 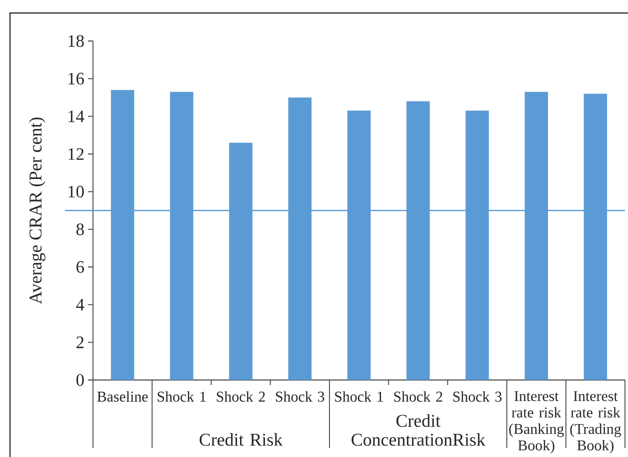 What do you see at coordinates (37, 211) in the screenshot?
I see `y-axis-title: Average CRAR (Per cent)` at bounding box center [37, 211].